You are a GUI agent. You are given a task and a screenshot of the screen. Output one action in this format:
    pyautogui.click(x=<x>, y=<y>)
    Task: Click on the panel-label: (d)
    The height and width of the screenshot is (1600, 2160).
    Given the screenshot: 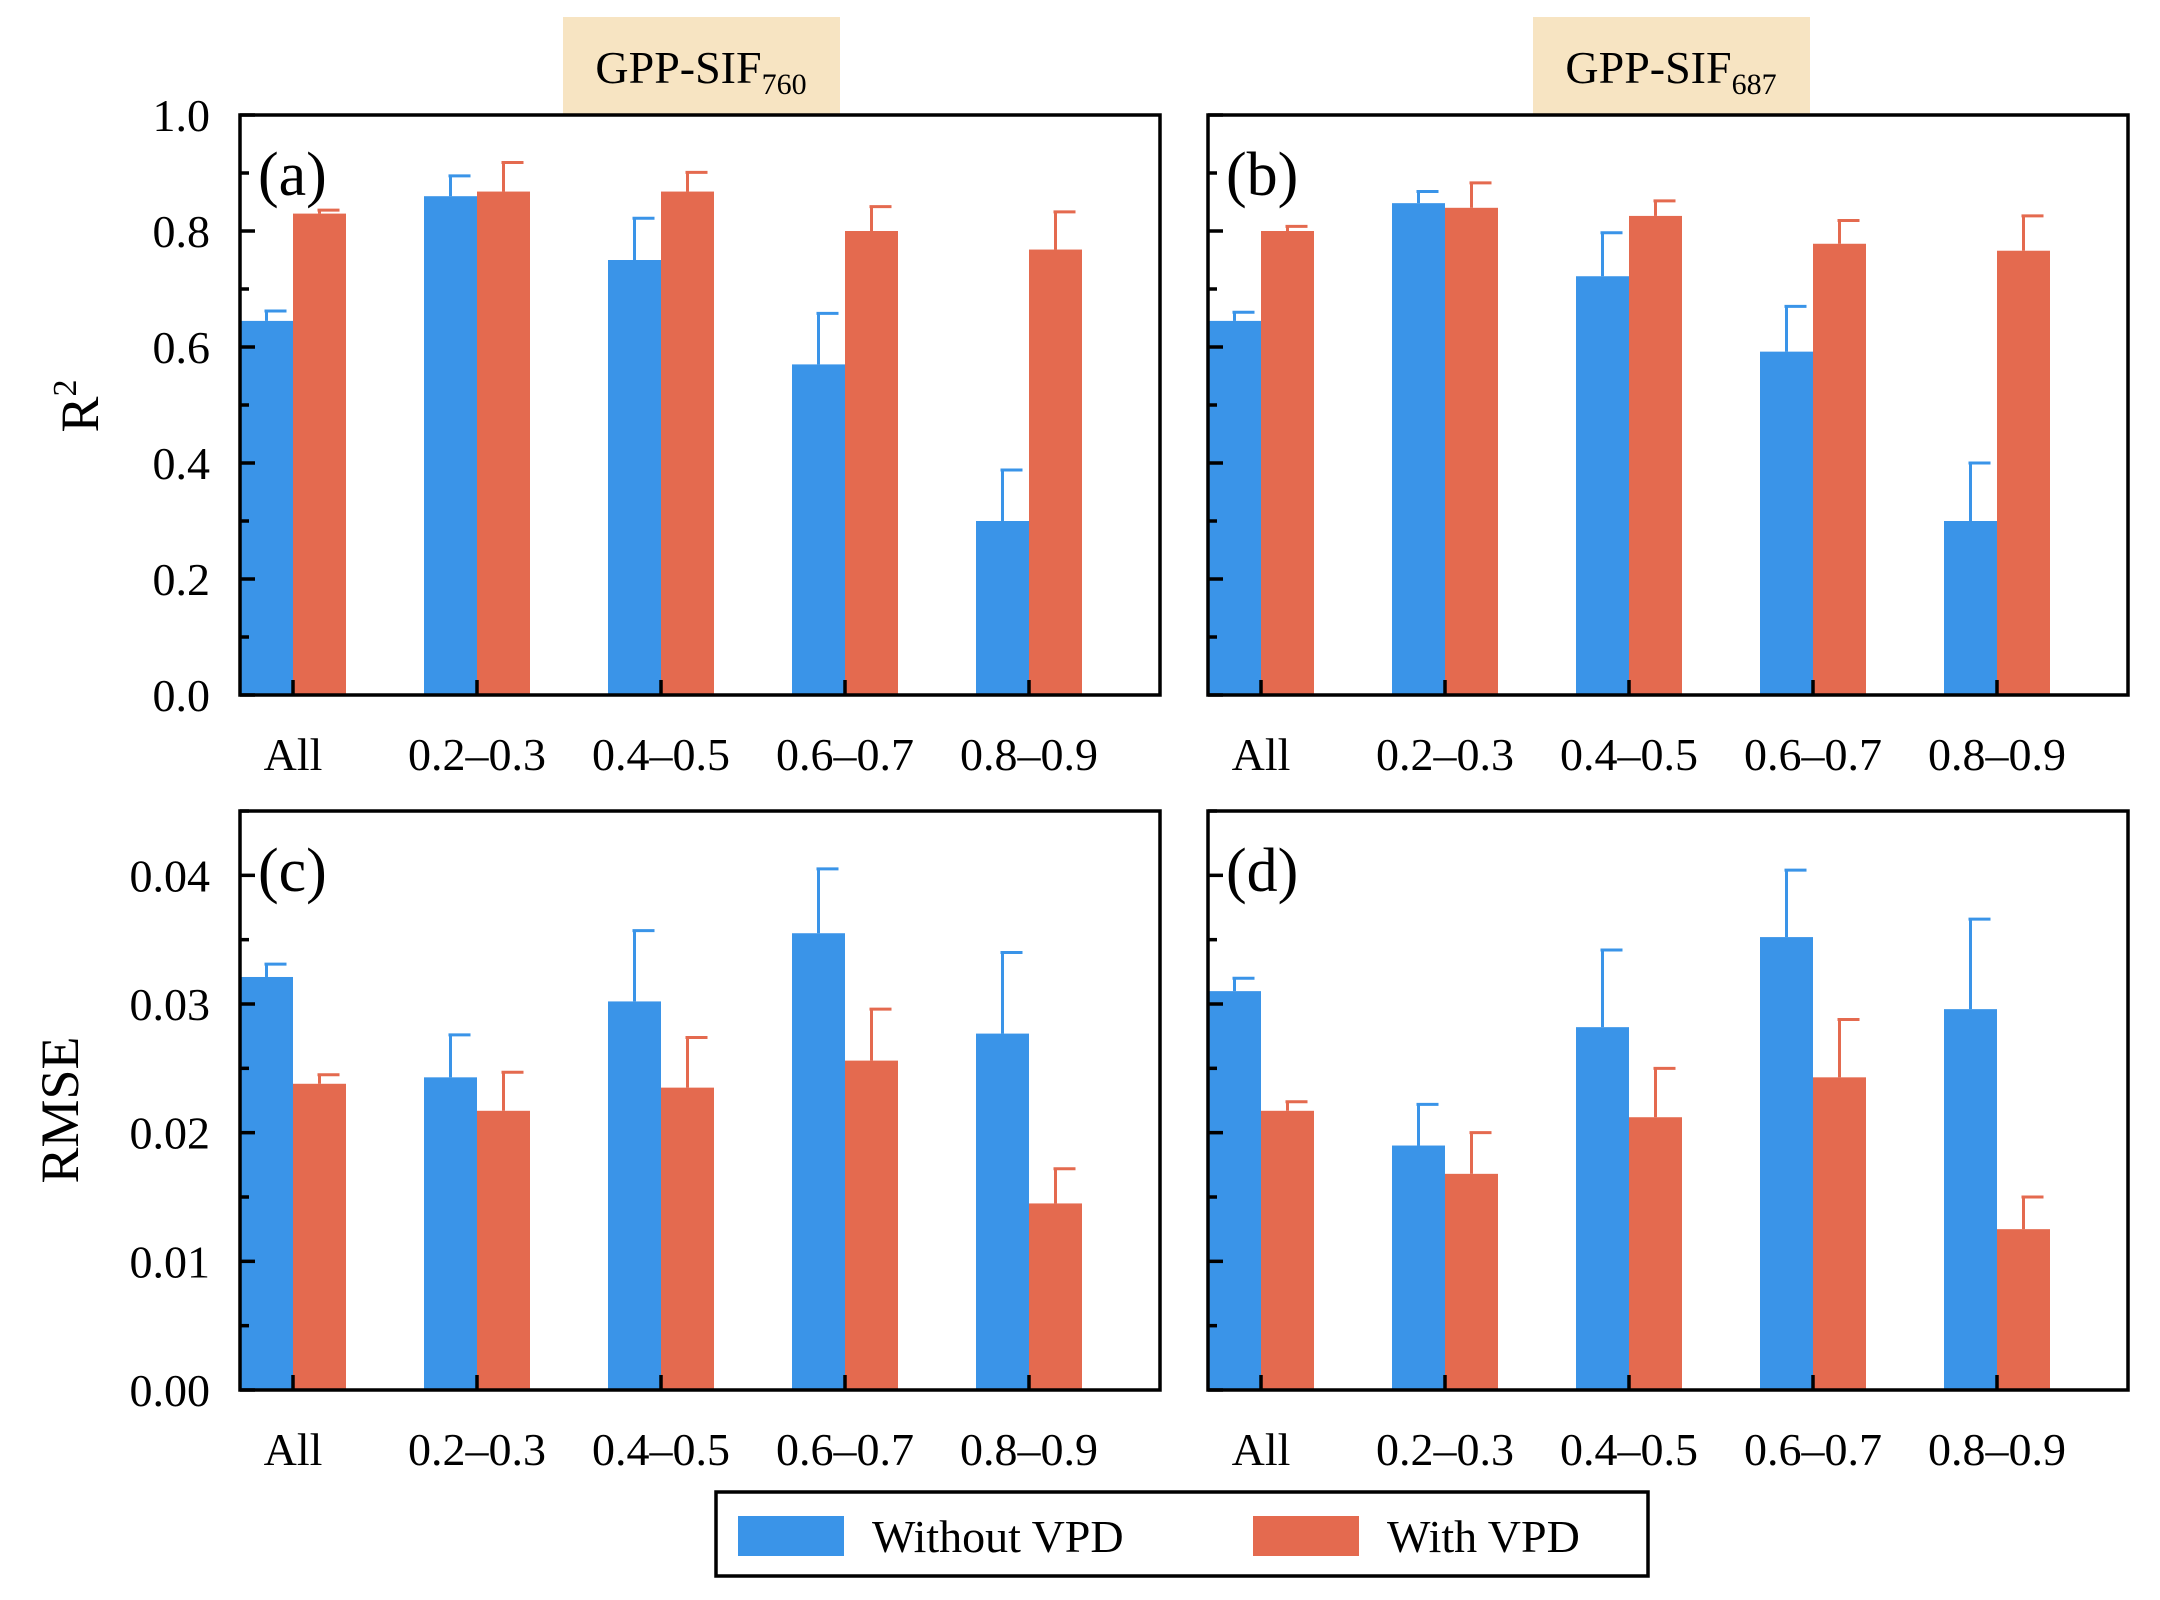 What is the action you would take?
    pyautogui.click(x=1262, y=871)
    